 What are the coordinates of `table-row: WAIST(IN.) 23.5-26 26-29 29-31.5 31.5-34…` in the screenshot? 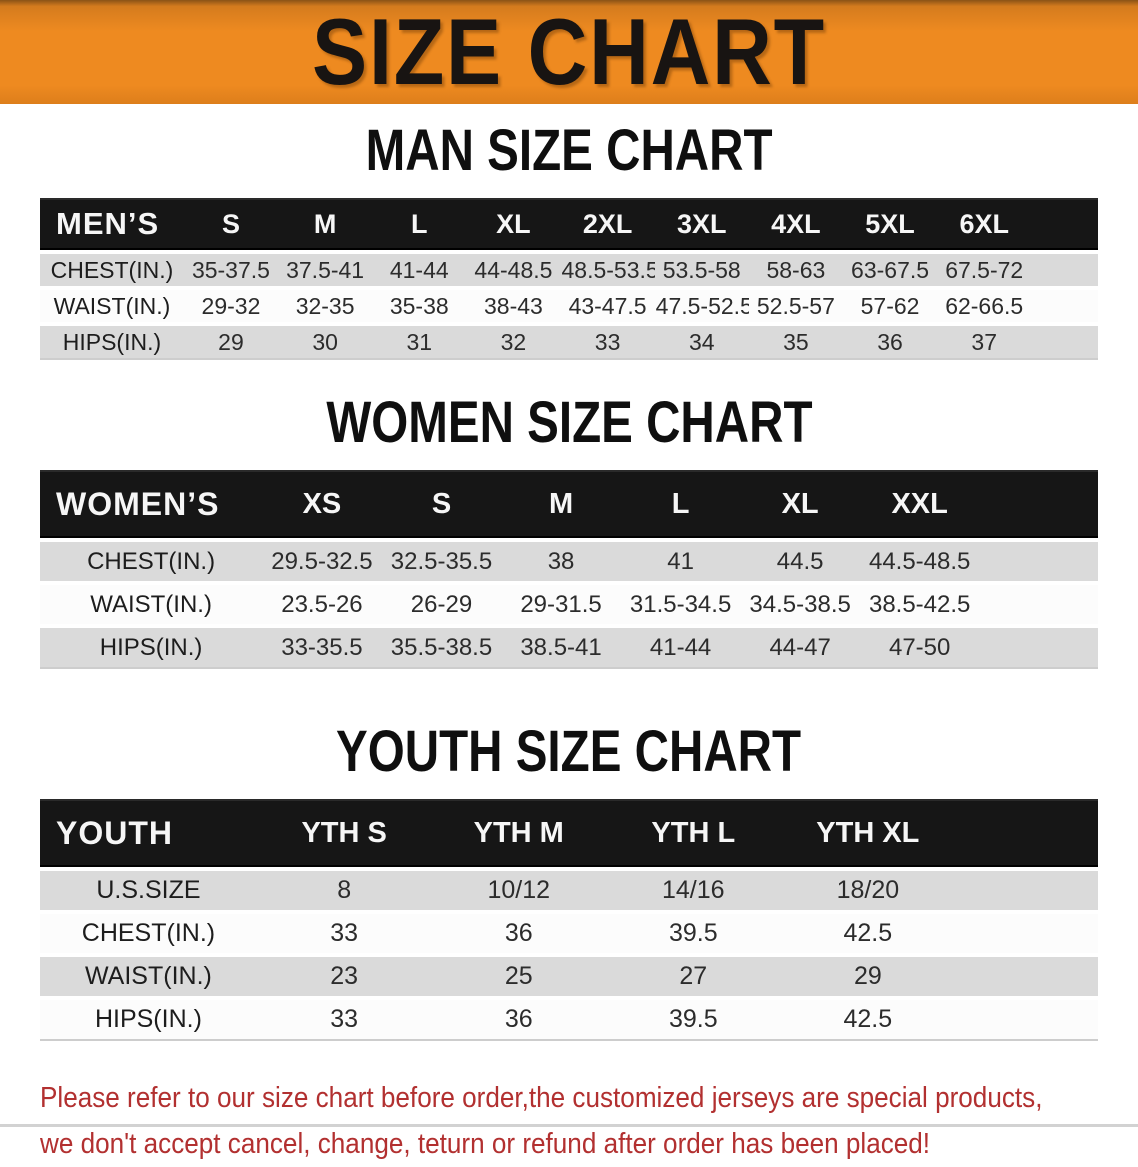 It's located at (569, 604).